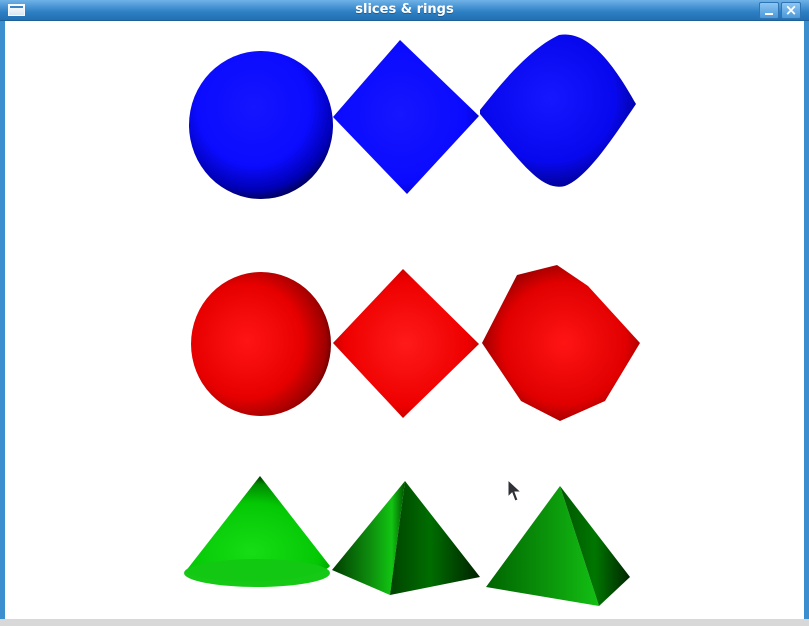 The image size is (809, 626). I want to click on window-title: slices & rings, so click(404, 9).